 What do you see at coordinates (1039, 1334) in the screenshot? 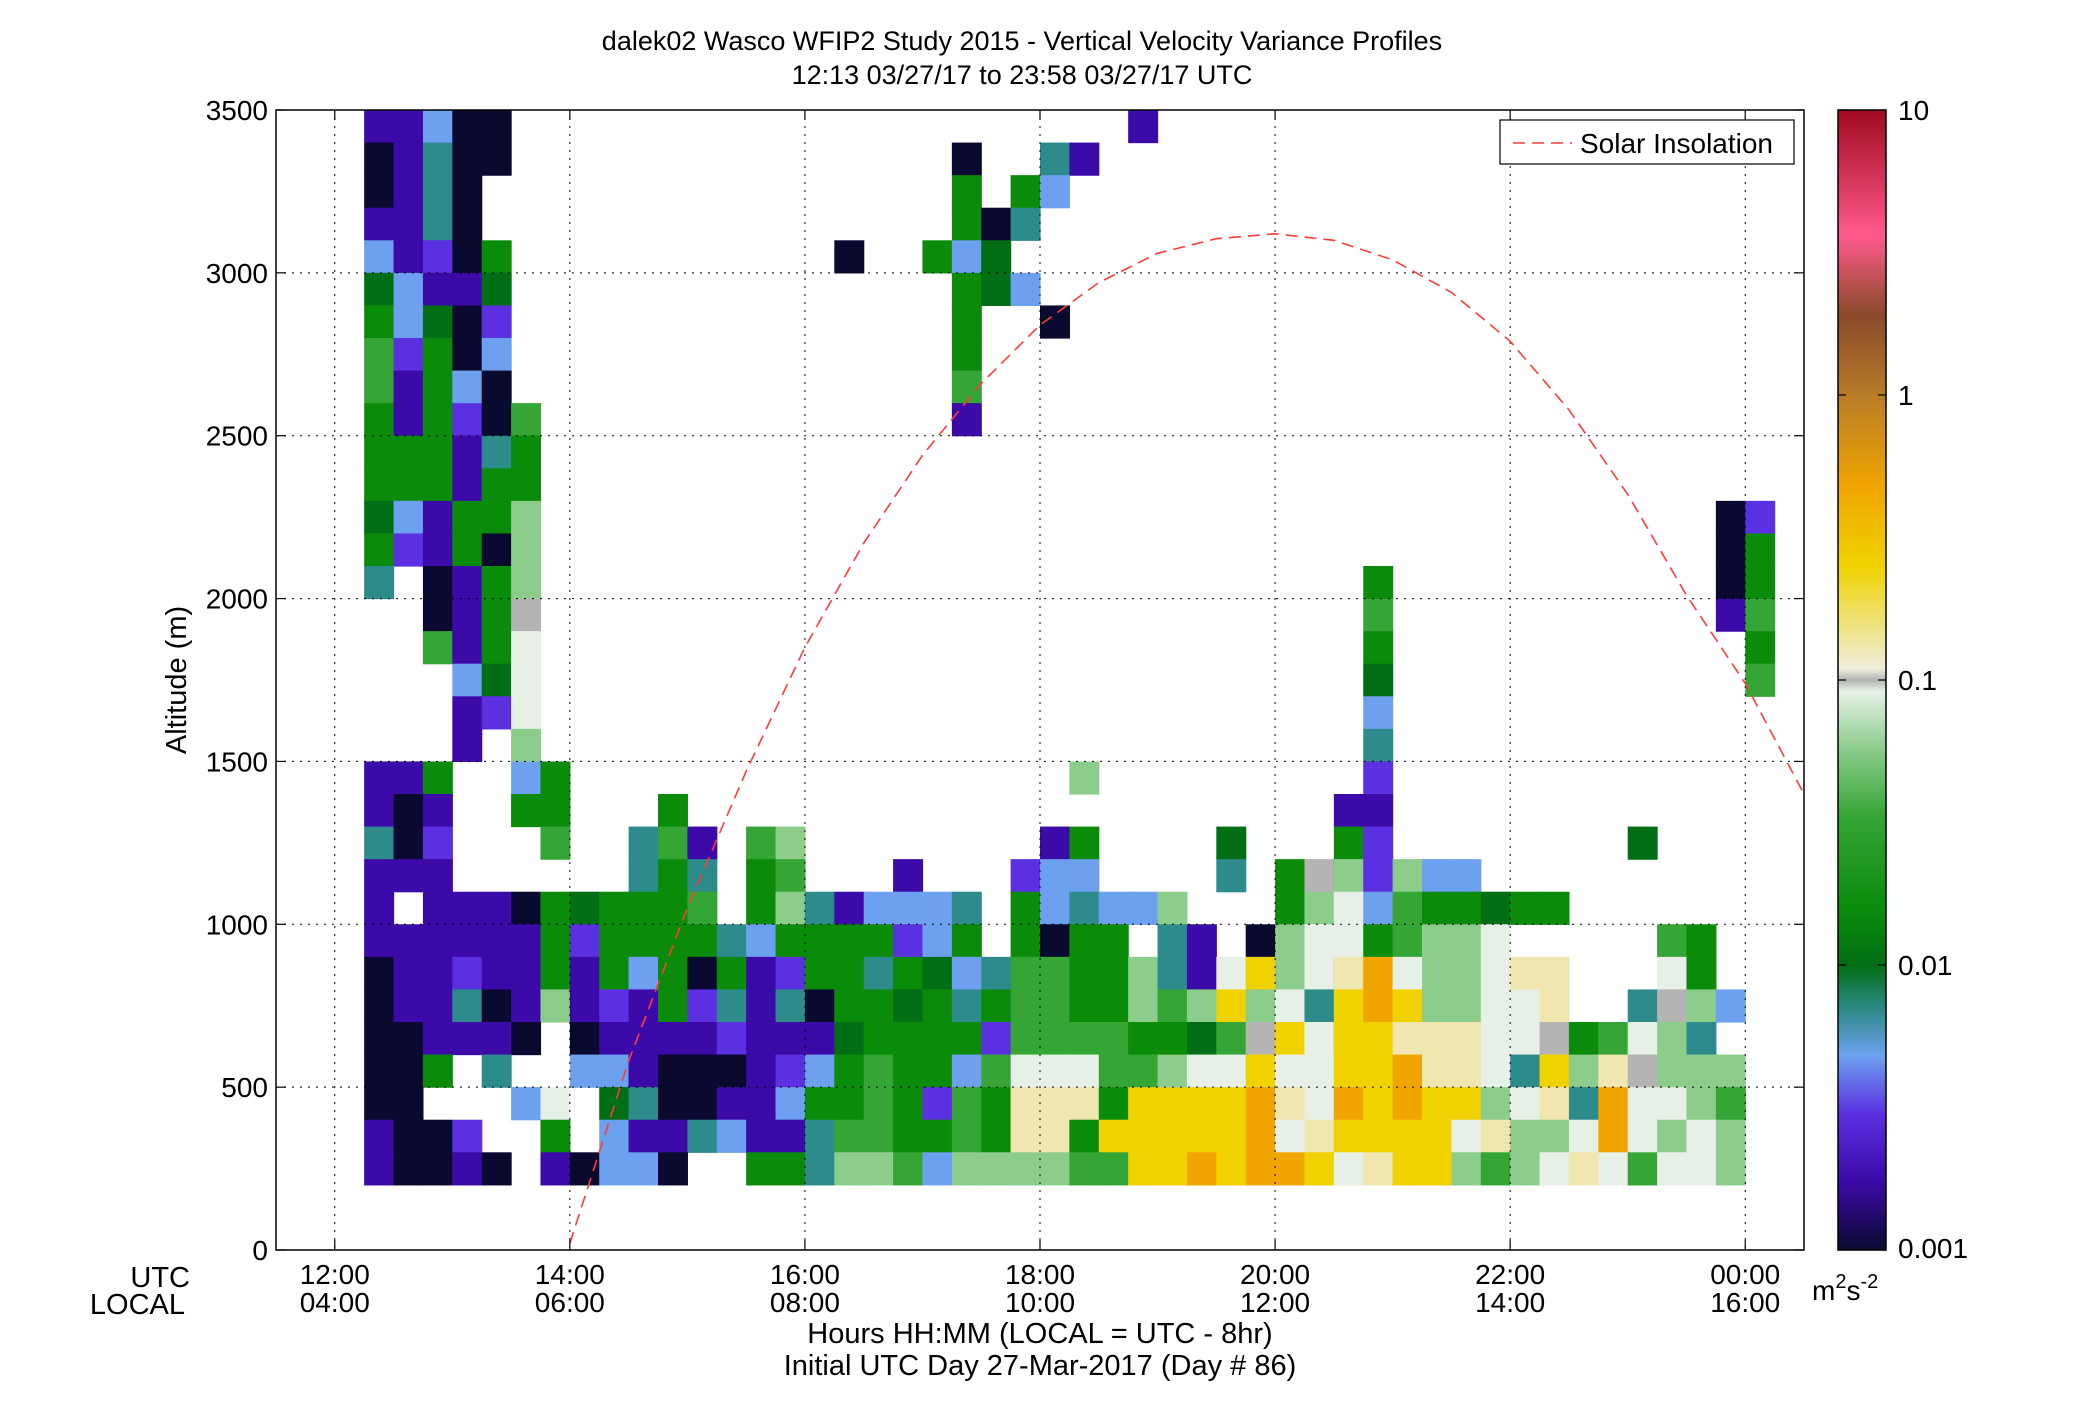
I see `x-axis-label: Hours HH:MM (LOCAL = UTC - 8hr)` at bounding box center [1039, 1334].